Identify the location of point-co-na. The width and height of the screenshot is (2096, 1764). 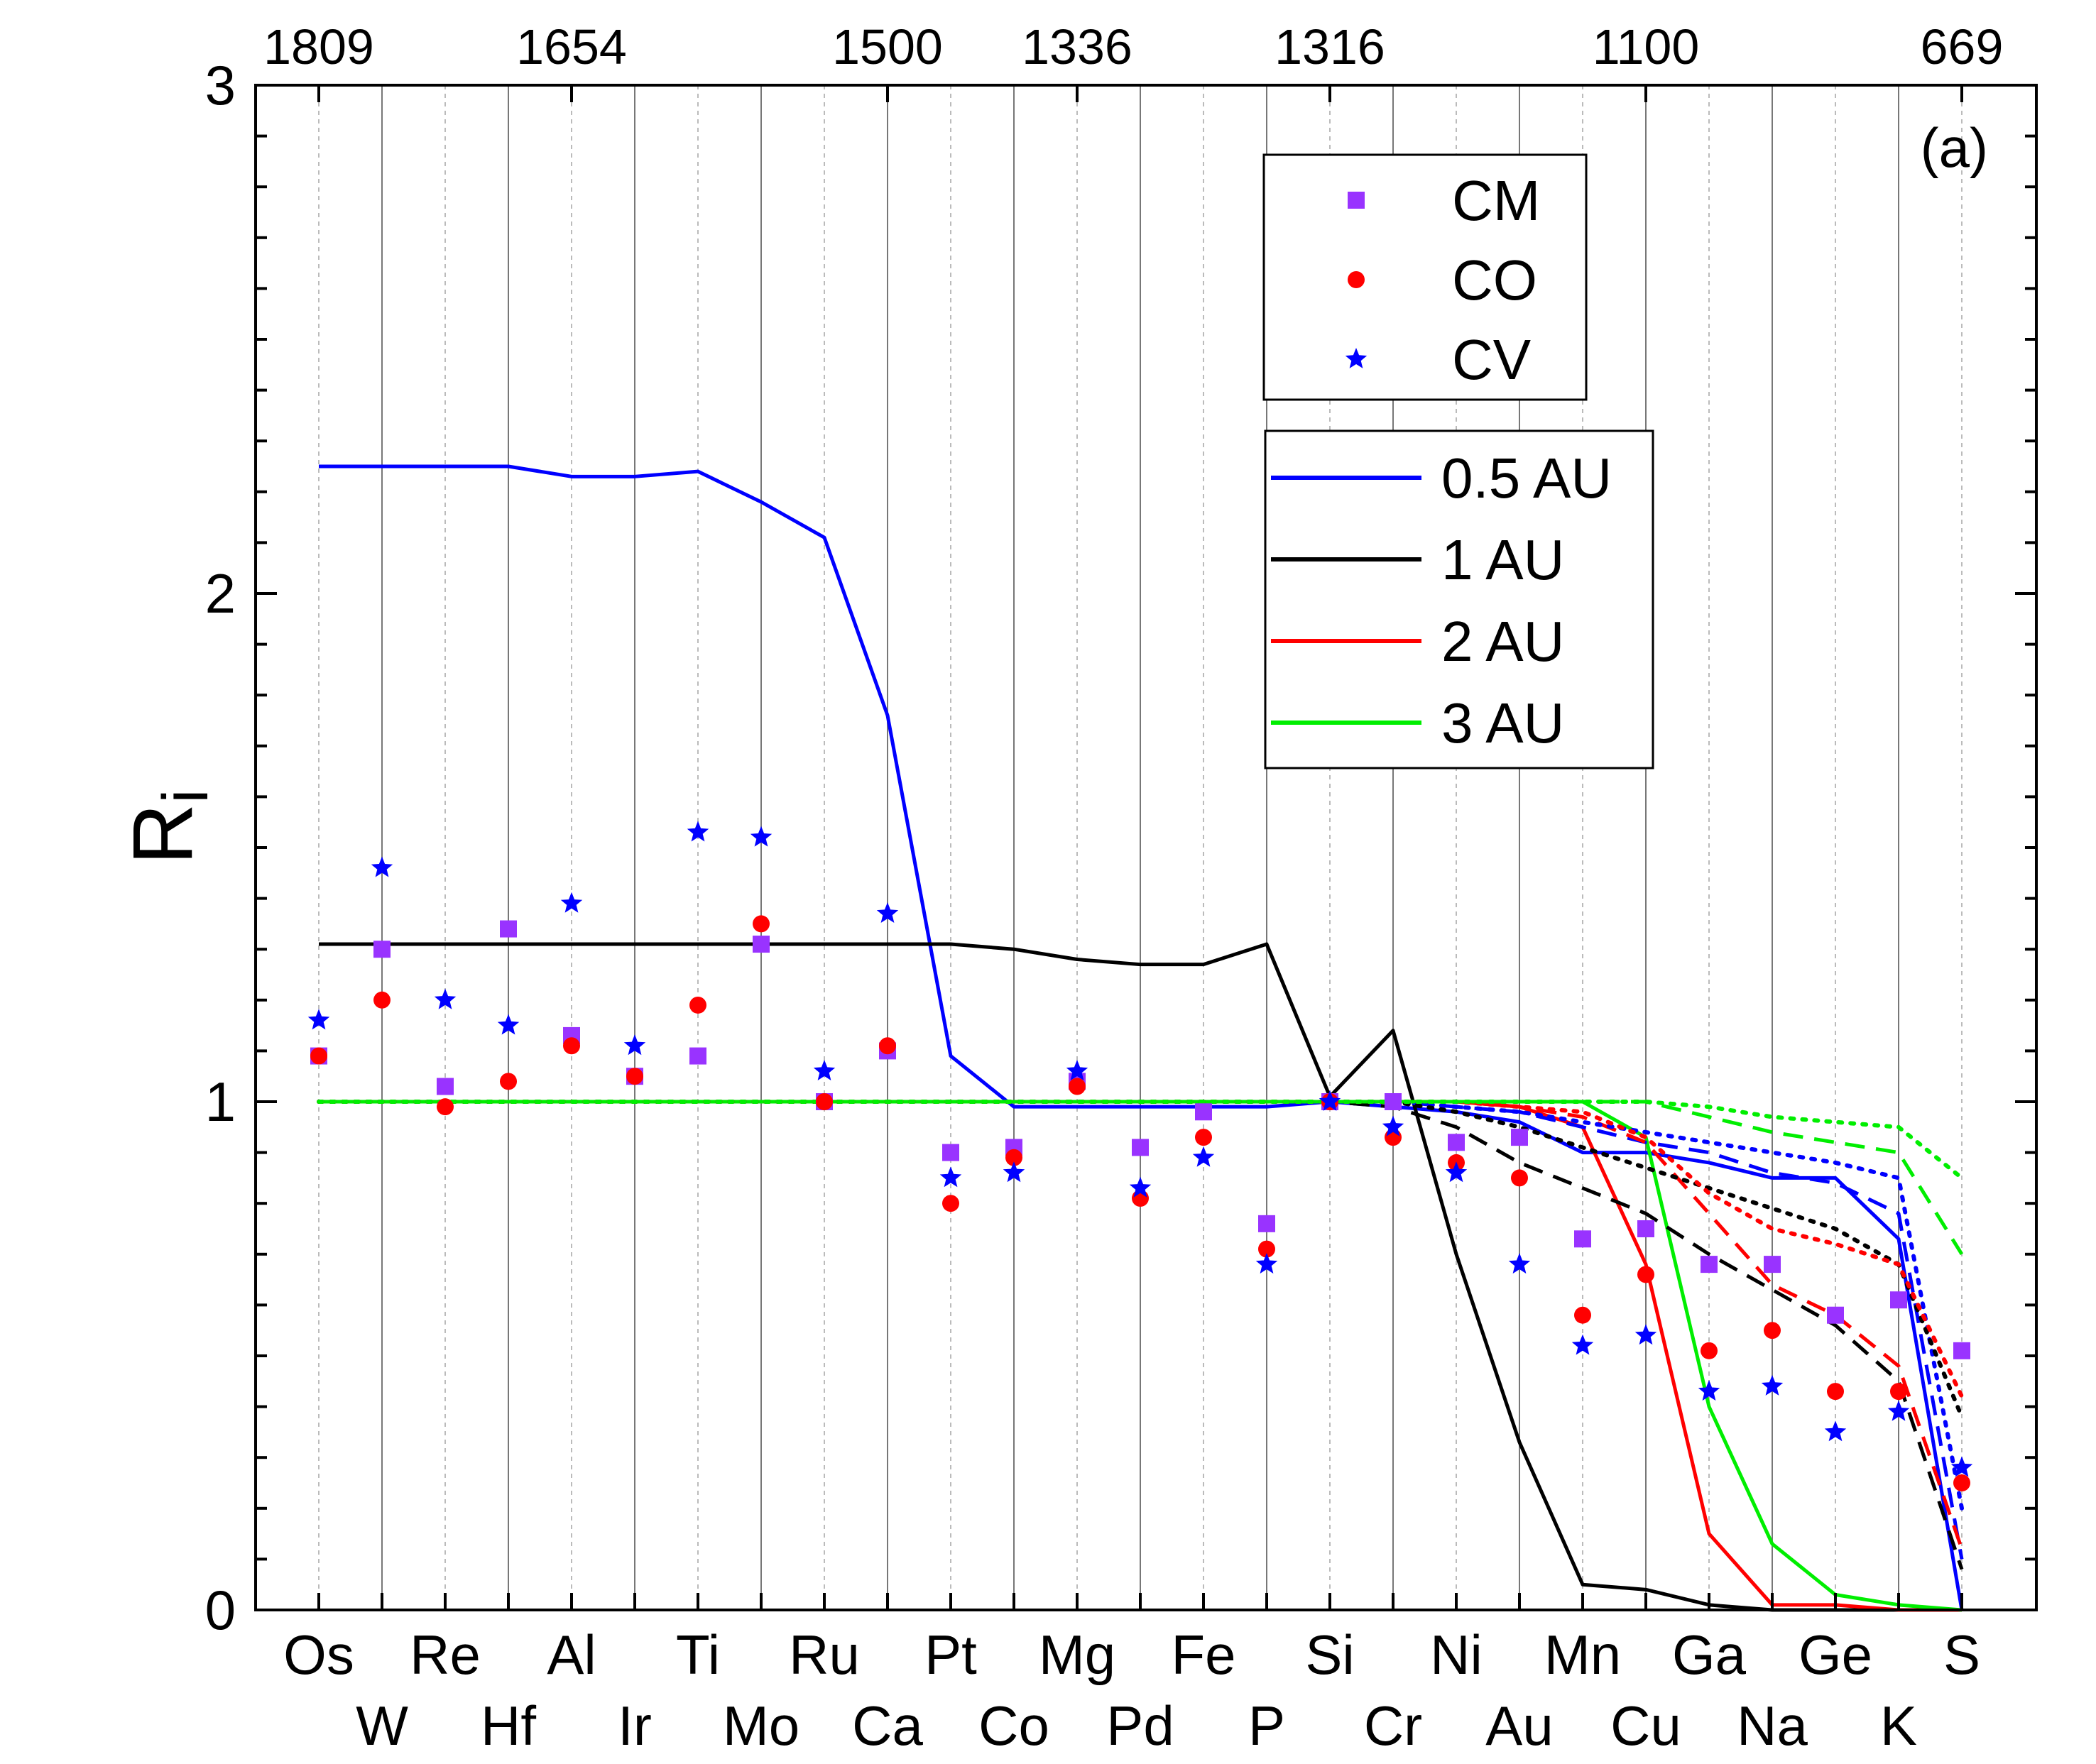
(1773, 1331).